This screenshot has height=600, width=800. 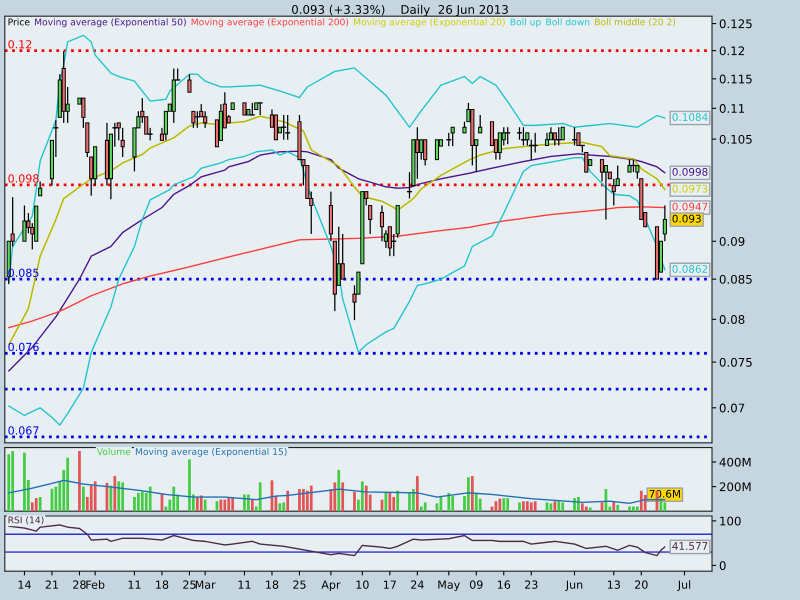 What do you see at coordinates (113, 452) in the screenshot?
I see `series-label: Volume` at bounding box center [113, 452].